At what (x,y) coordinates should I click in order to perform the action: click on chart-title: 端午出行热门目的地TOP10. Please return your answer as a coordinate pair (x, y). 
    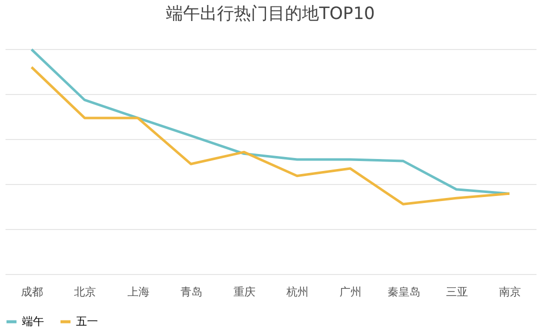
    Looking at the image, I should click on (270, 14).